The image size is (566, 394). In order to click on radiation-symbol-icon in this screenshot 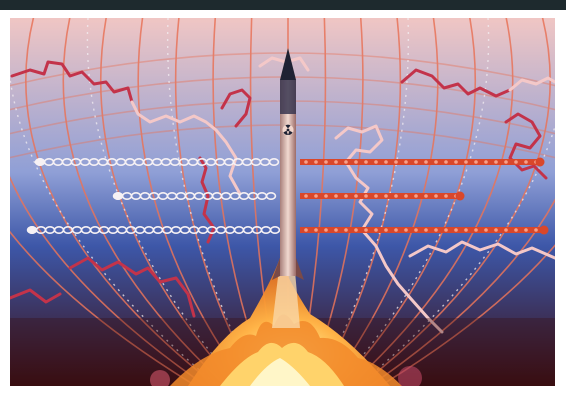, I will do `click(288, 130)`.